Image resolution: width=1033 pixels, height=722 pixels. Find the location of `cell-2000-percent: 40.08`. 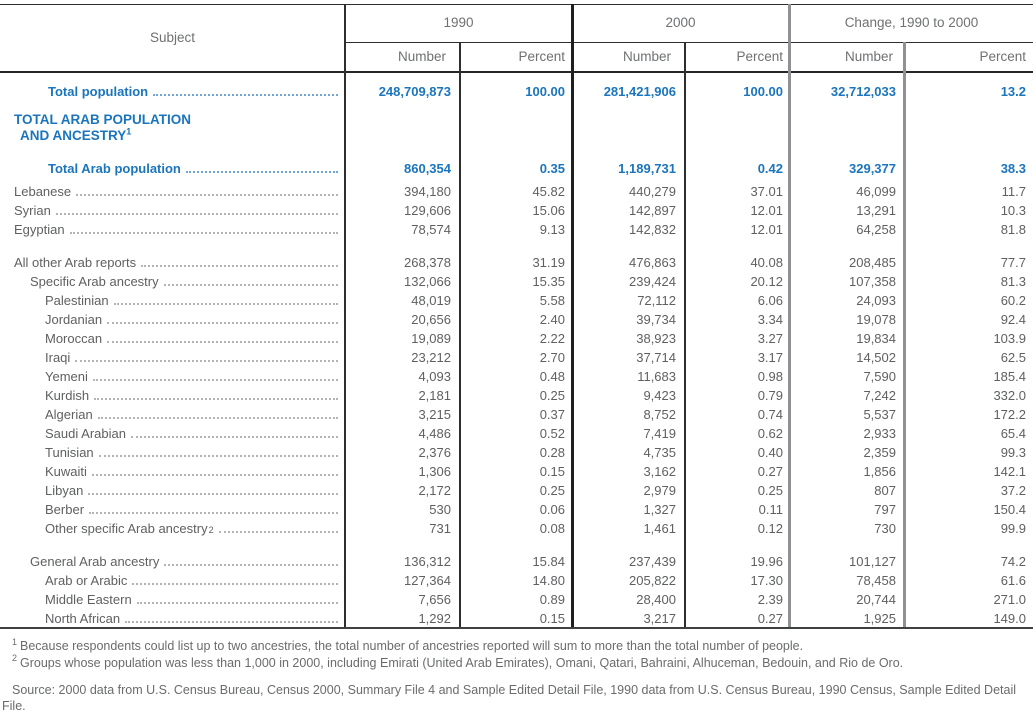

cell-2000-percent: 40.08 is located at coordinates (766, 262).